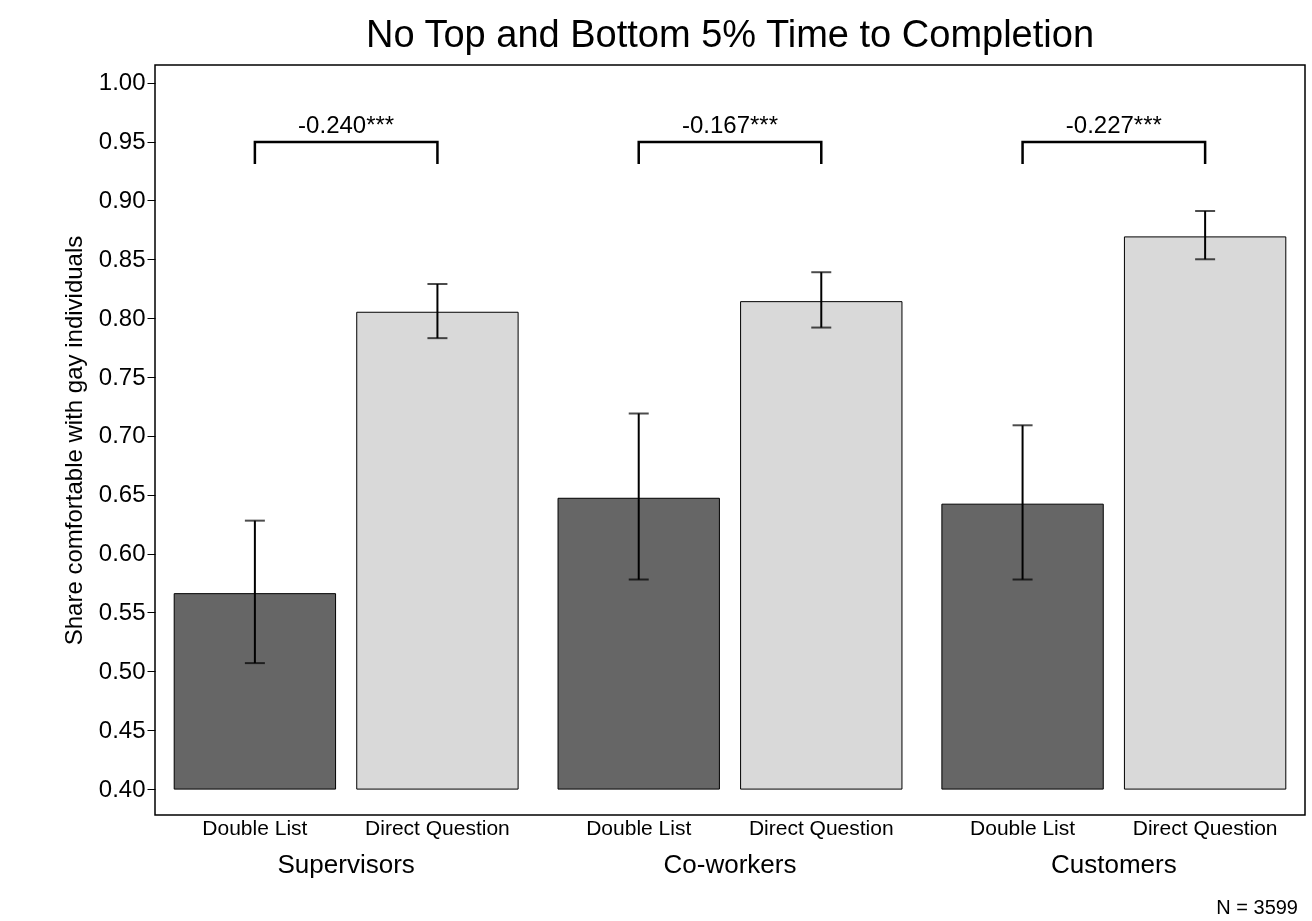  I want to click on y-tick-label: 0.90, so click(122, 199).